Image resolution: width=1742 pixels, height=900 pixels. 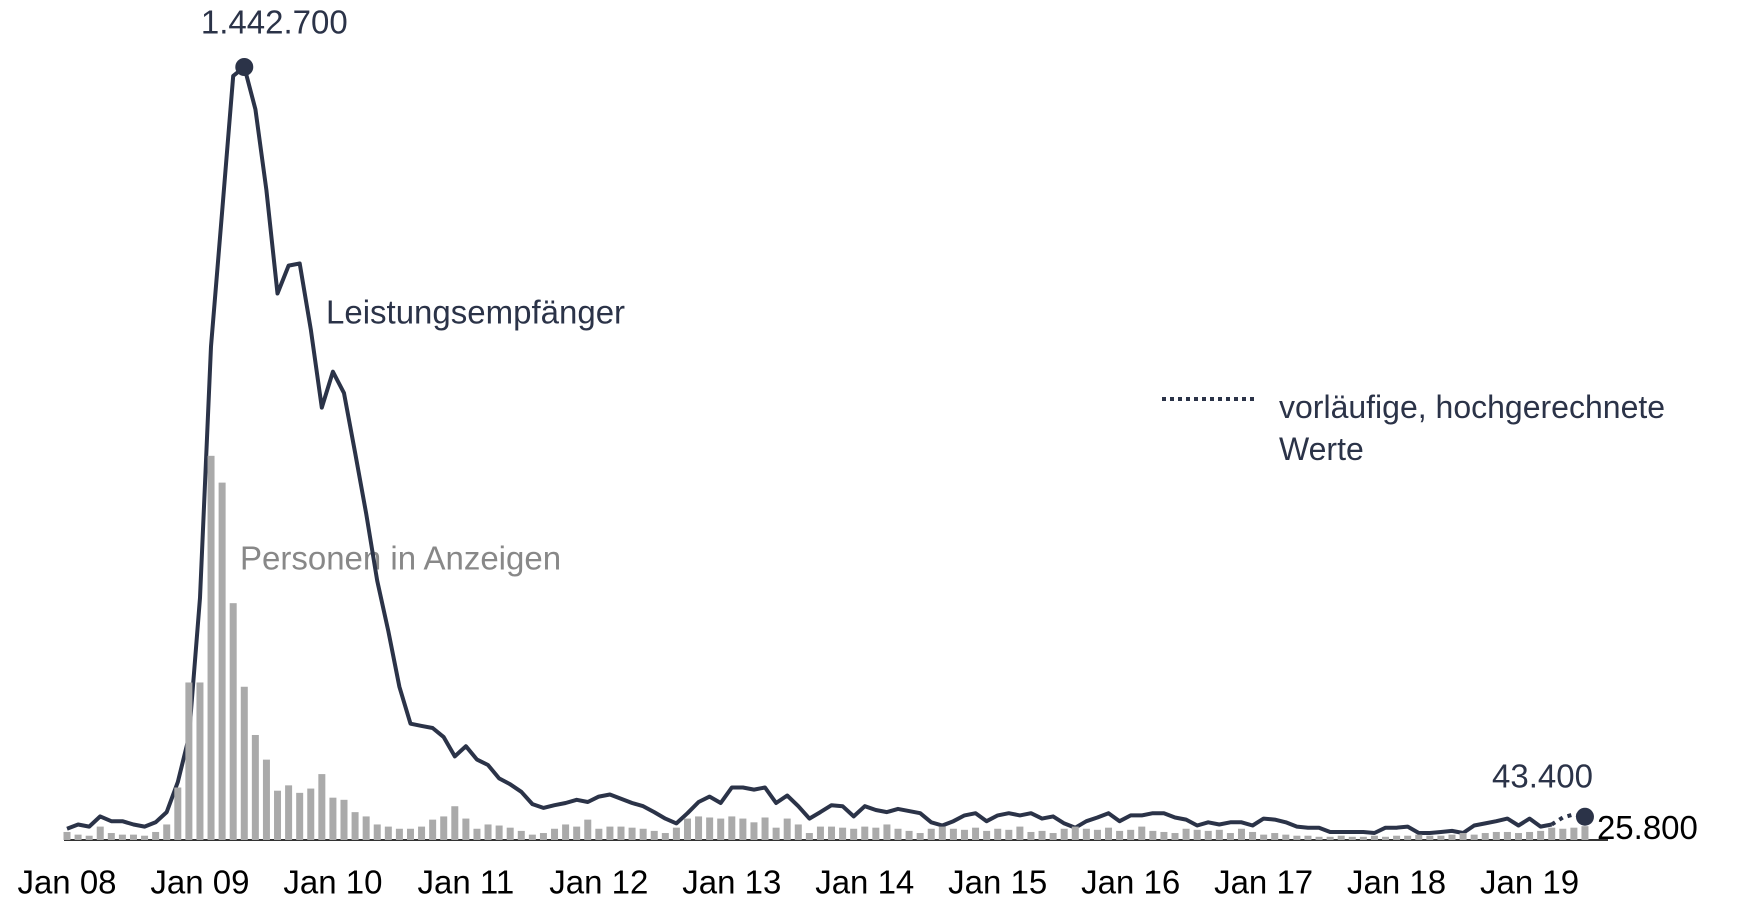 I want to click on x-tick-label: Jan 18, so click(x=1396, y=882).